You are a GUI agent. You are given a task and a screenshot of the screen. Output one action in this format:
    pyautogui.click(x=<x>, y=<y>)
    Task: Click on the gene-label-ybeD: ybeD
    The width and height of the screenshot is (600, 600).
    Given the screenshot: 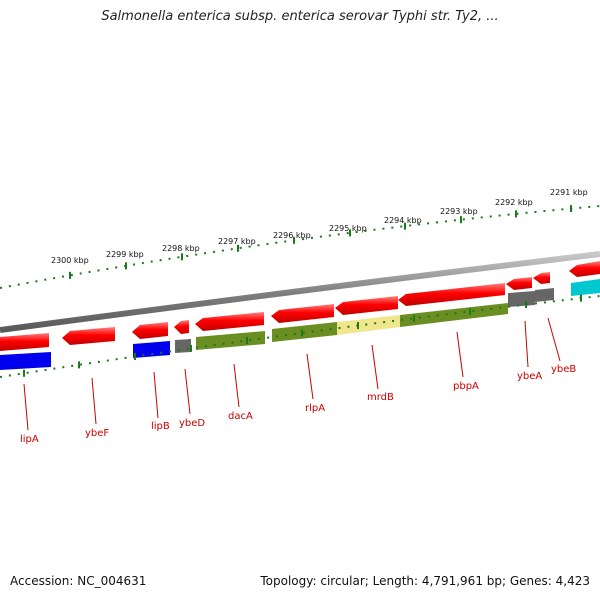 What is the action you would take?
    pyautogui.click(x=192, y=423)
    